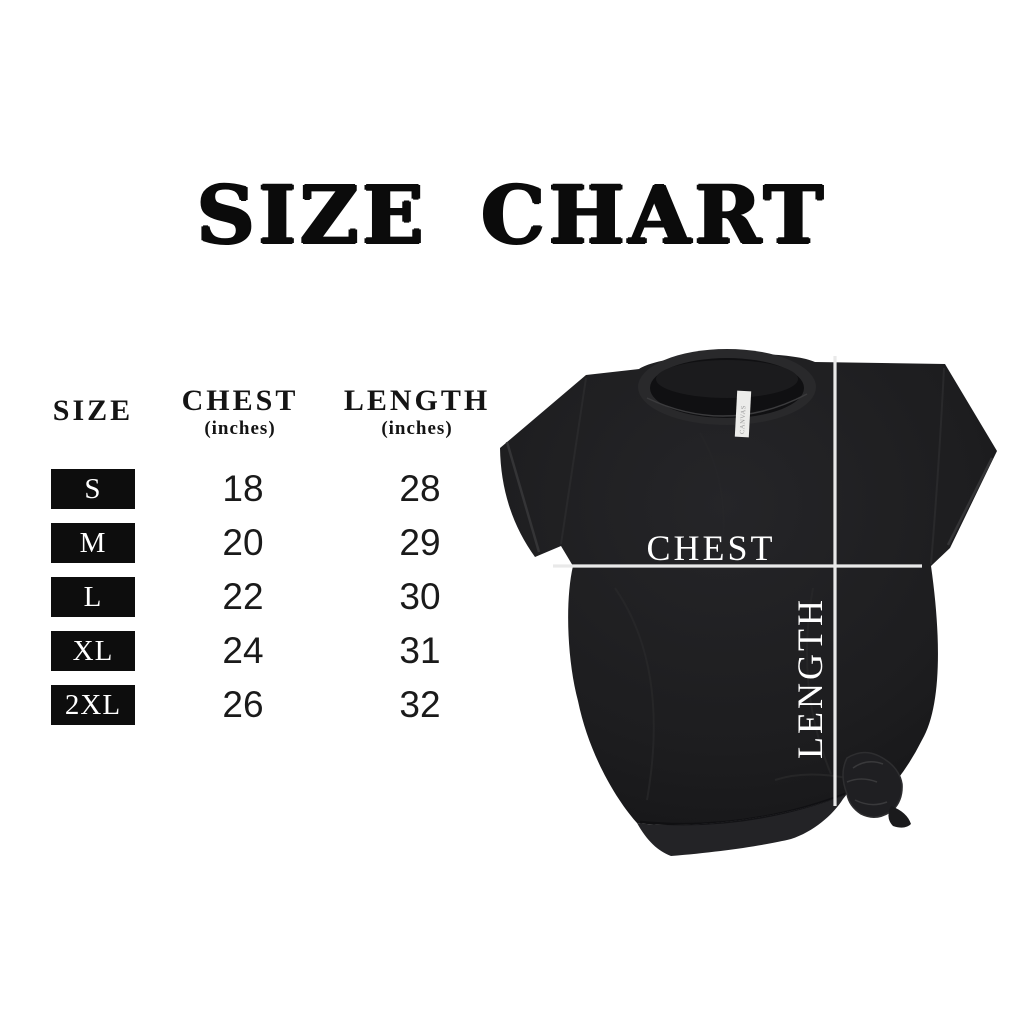 The image size is (1024, 1024). What do you see at coordinates (240, 429) in the screenshot?
I see `chest-header-unit: (inches)` at bounding box center [240, 429].